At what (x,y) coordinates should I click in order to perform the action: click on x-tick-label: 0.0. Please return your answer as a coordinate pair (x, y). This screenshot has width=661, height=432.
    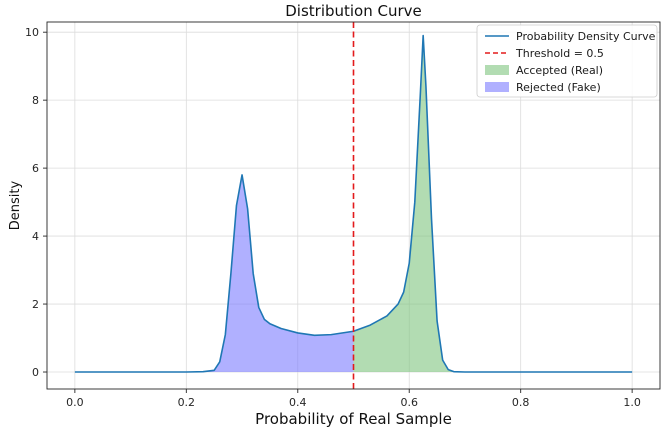
    Looking at the image, I should click on (75, 402).